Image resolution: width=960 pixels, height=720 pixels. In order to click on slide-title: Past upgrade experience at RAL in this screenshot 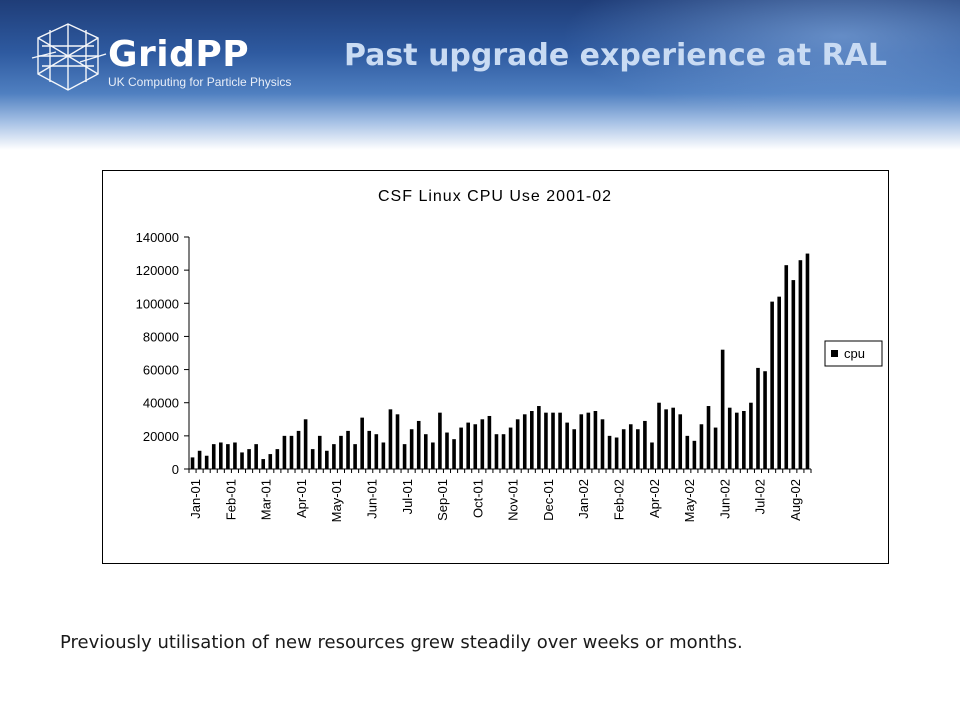, I will do `click(616, 55)`.